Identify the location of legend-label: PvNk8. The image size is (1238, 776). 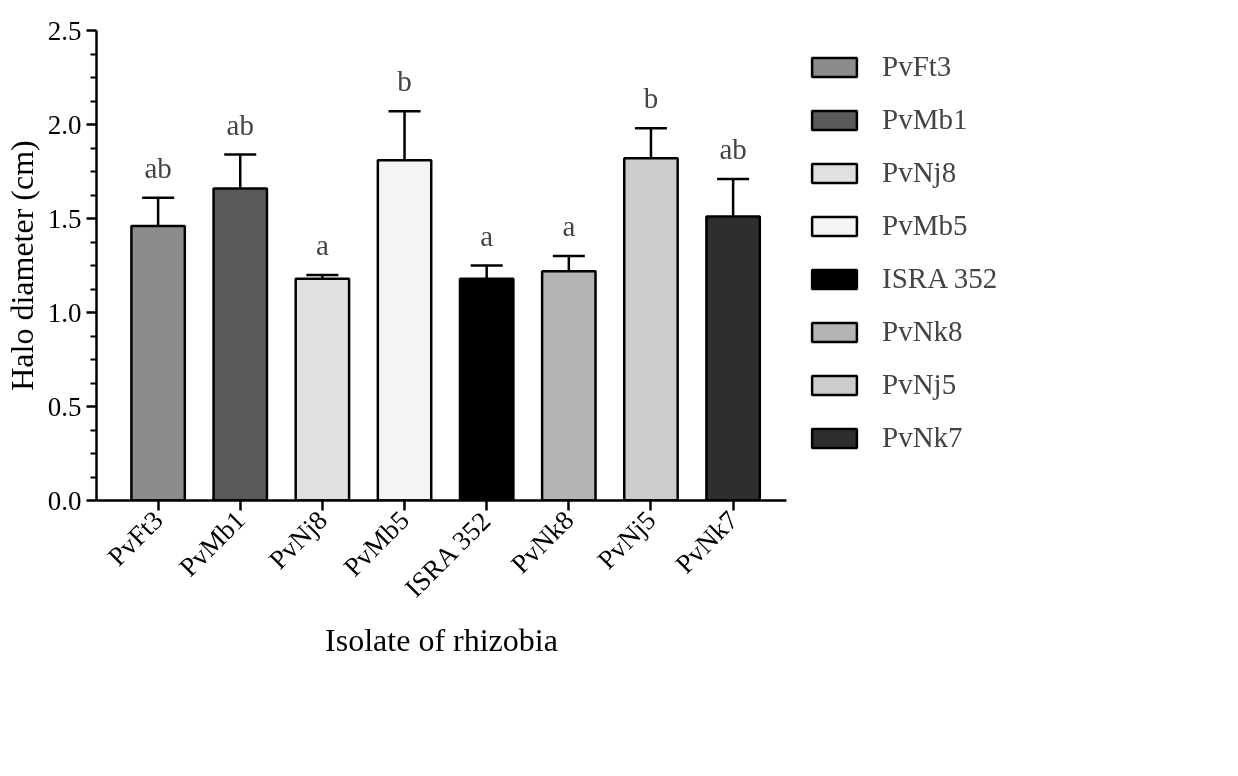
(922, 331).